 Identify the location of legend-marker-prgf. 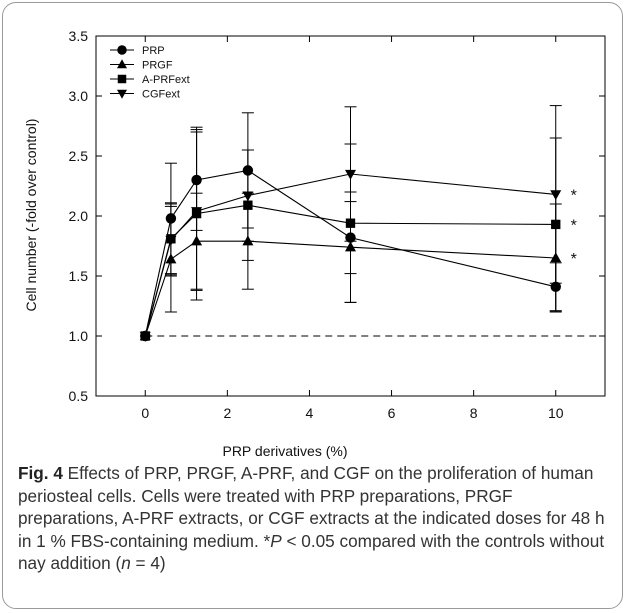
(122, 64).